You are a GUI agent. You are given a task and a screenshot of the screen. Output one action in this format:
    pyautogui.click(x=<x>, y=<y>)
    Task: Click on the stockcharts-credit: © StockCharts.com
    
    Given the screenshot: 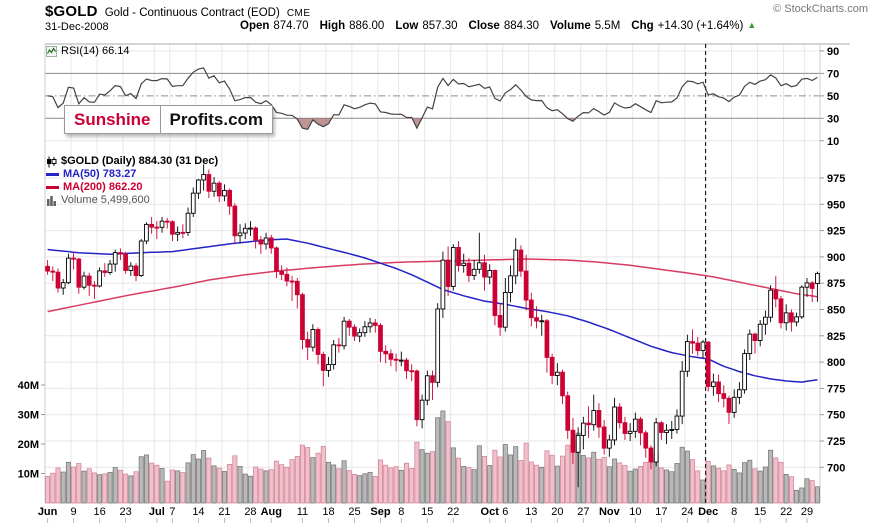 What is the action you would take?
    pyautogui.click(x=820, y=9)
    